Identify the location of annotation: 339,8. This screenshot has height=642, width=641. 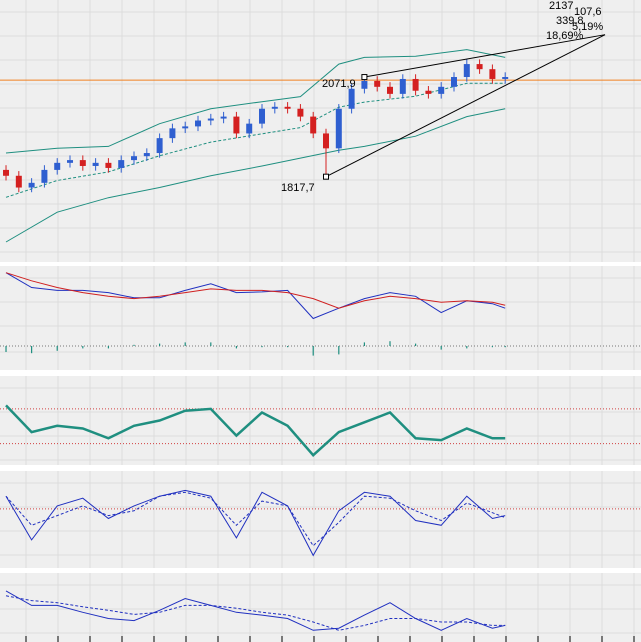
(570, 21).